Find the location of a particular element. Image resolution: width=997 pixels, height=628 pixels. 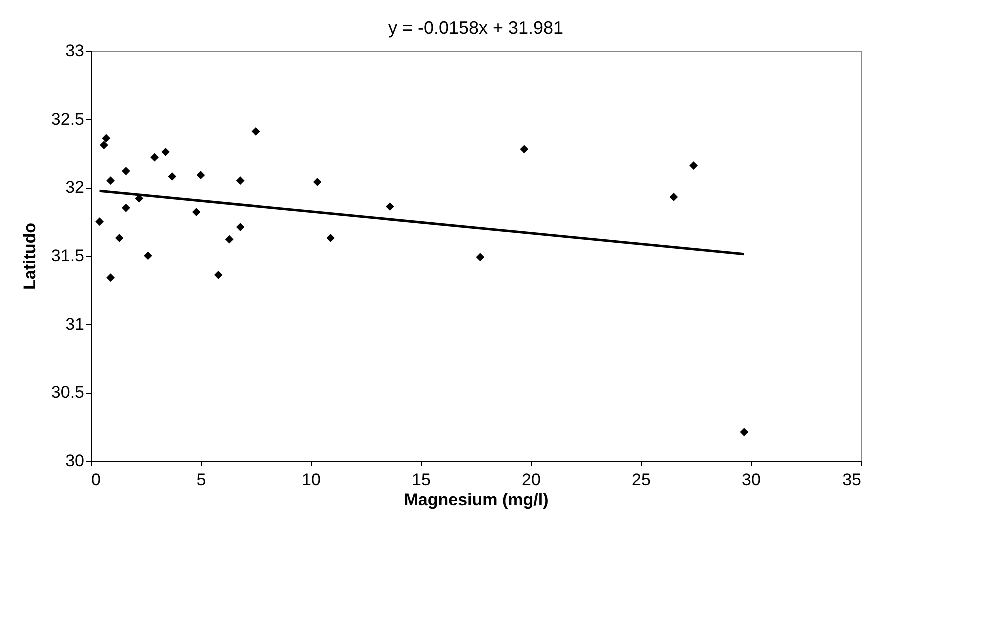

x-tick-label: 25 is located at coordinates (641, 480).